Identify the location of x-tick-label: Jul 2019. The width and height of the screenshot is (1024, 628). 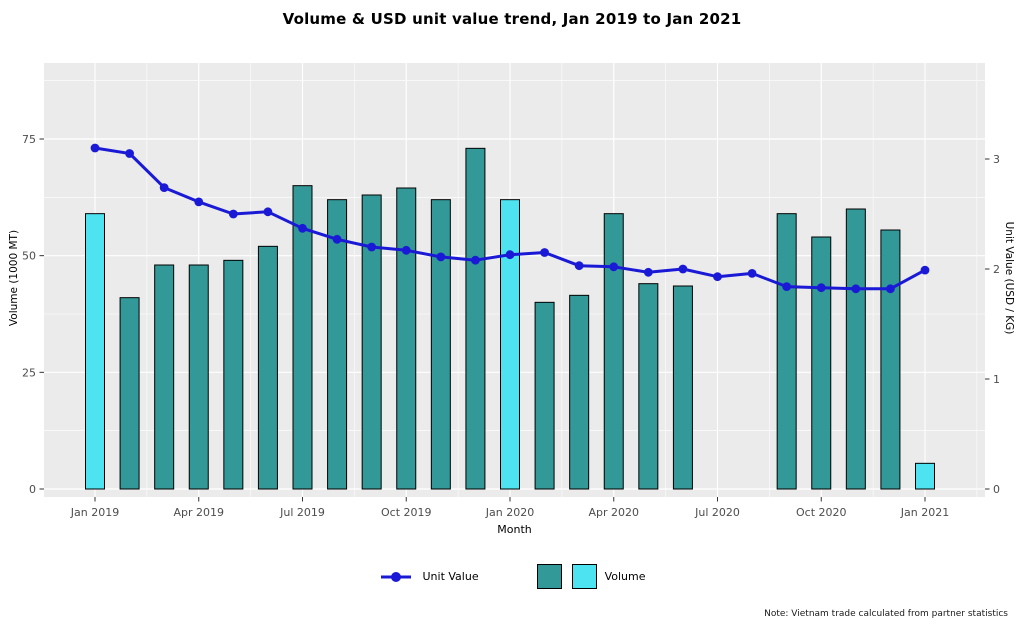
(302, 512).